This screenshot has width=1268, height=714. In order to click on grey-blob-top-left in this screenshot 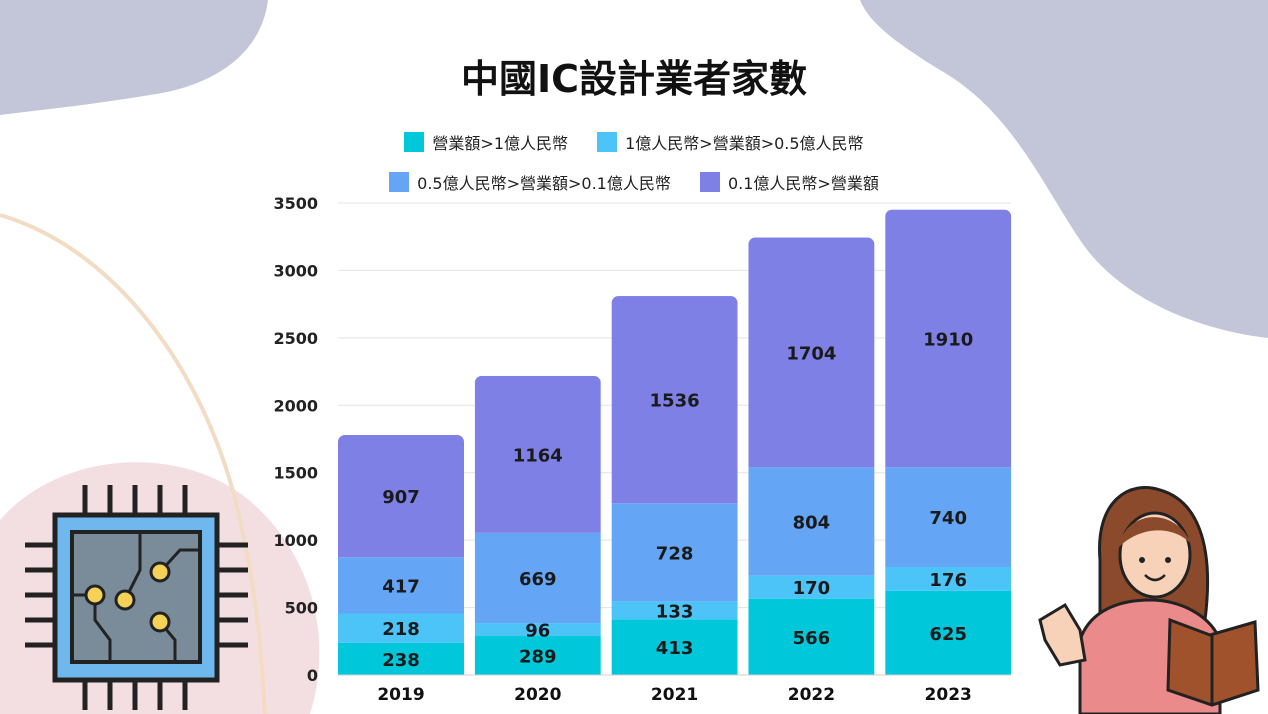, I will do `click(134, 57)`.